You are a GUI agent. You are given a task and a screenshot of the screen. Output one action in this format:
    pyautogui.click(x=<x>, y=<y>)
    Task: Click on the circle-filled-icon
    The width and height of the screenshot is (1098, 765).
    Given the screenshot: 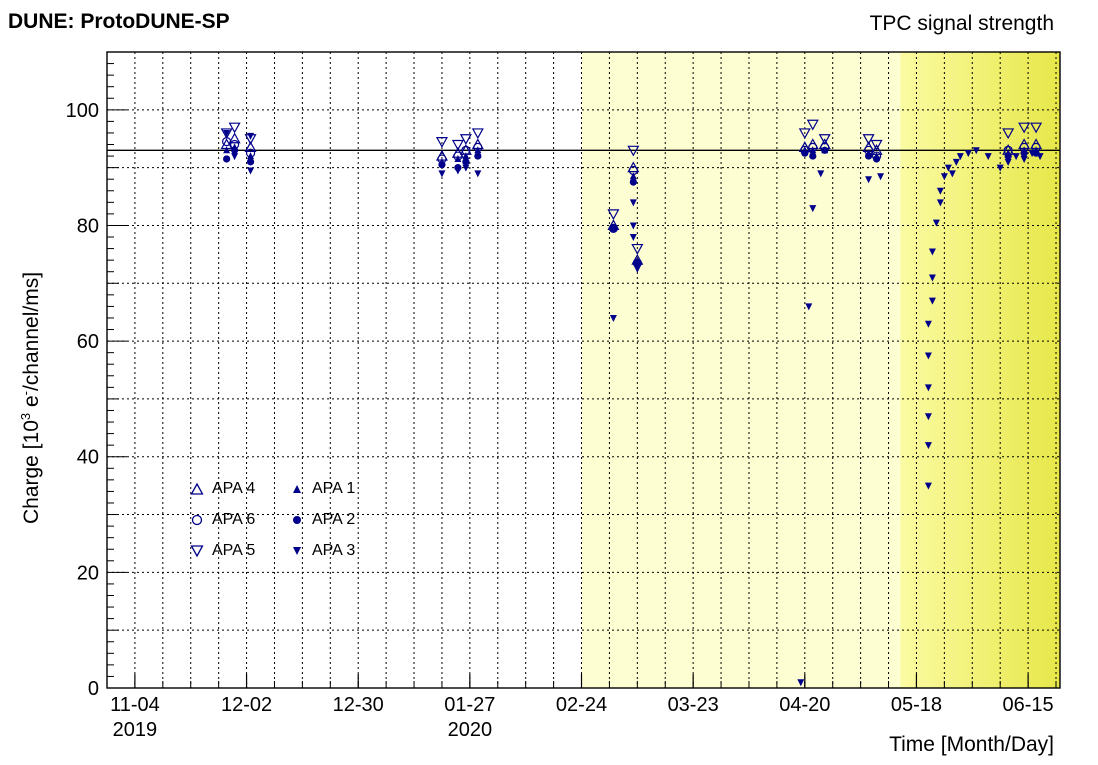 What is the action you would take?
    pyautogui.click(x=297, y=520)
    